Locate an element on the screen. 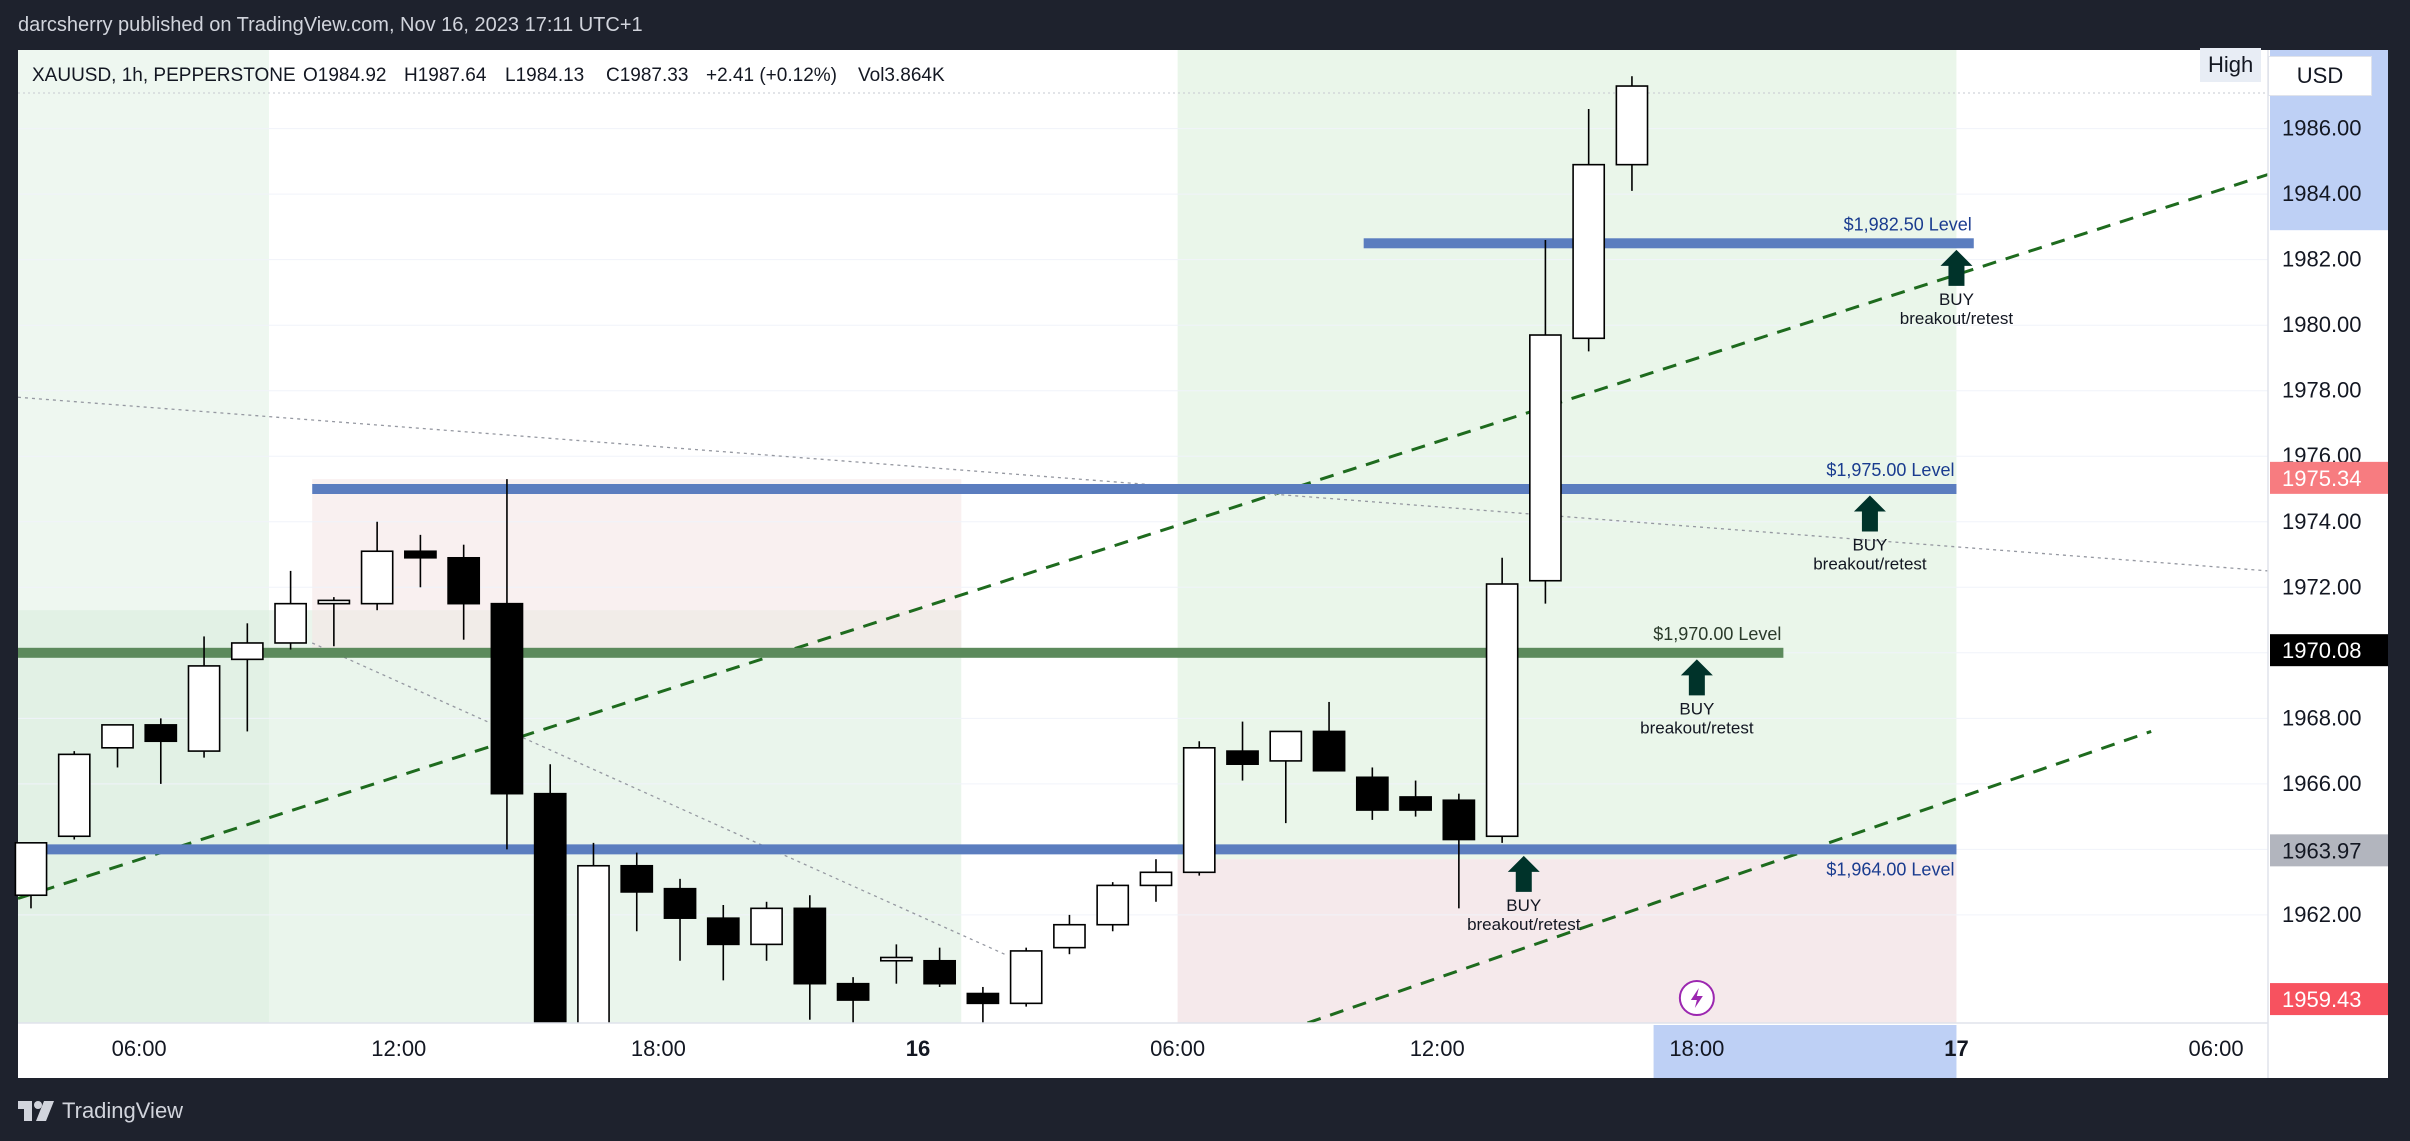  price-tag-label: 1959.43 is located at coordinates (2322, 999).